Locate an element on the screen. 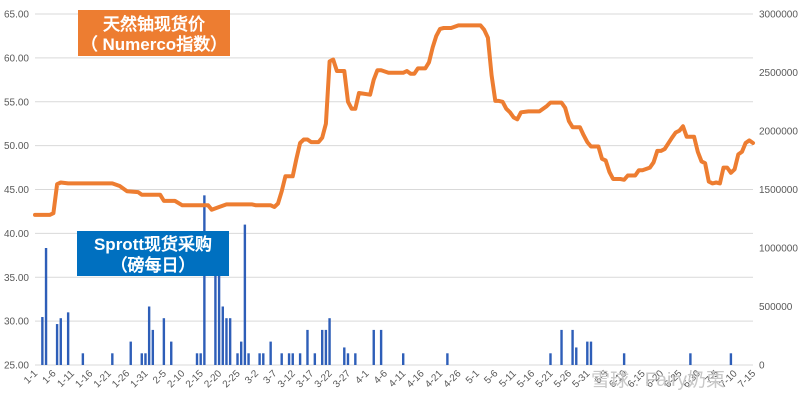 Image resolution: width=800 pixels, height=402 pixels. left-tick-label: 40.00 is located at coordinates (16, 234).